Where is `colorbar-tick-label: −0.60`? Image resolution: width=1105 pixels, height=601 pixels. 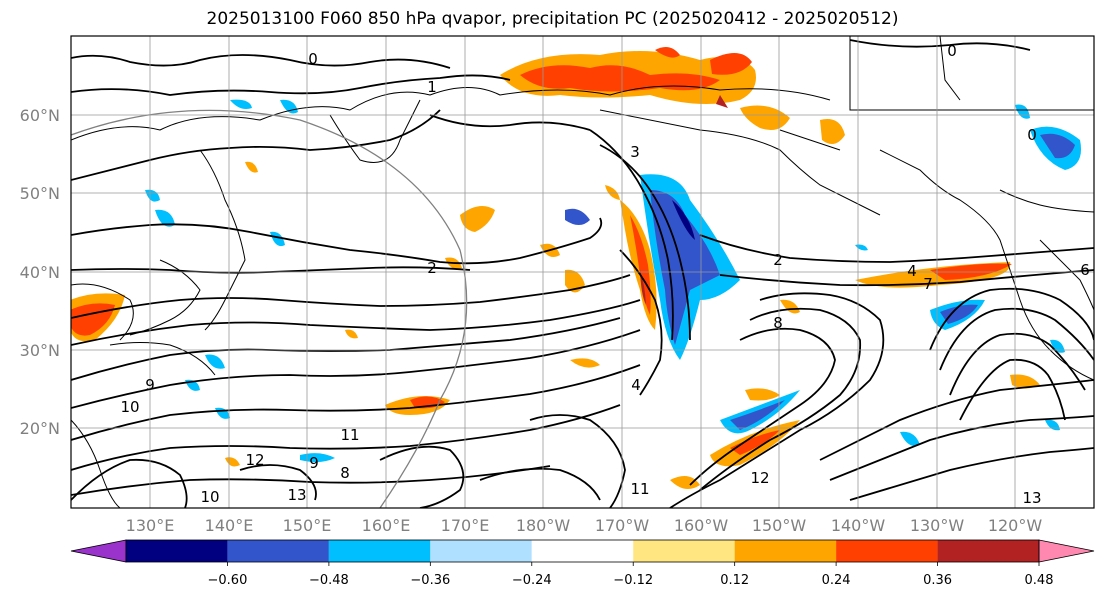 colorbar-tick-label: −0.60 is located at coordinates (228, 580).